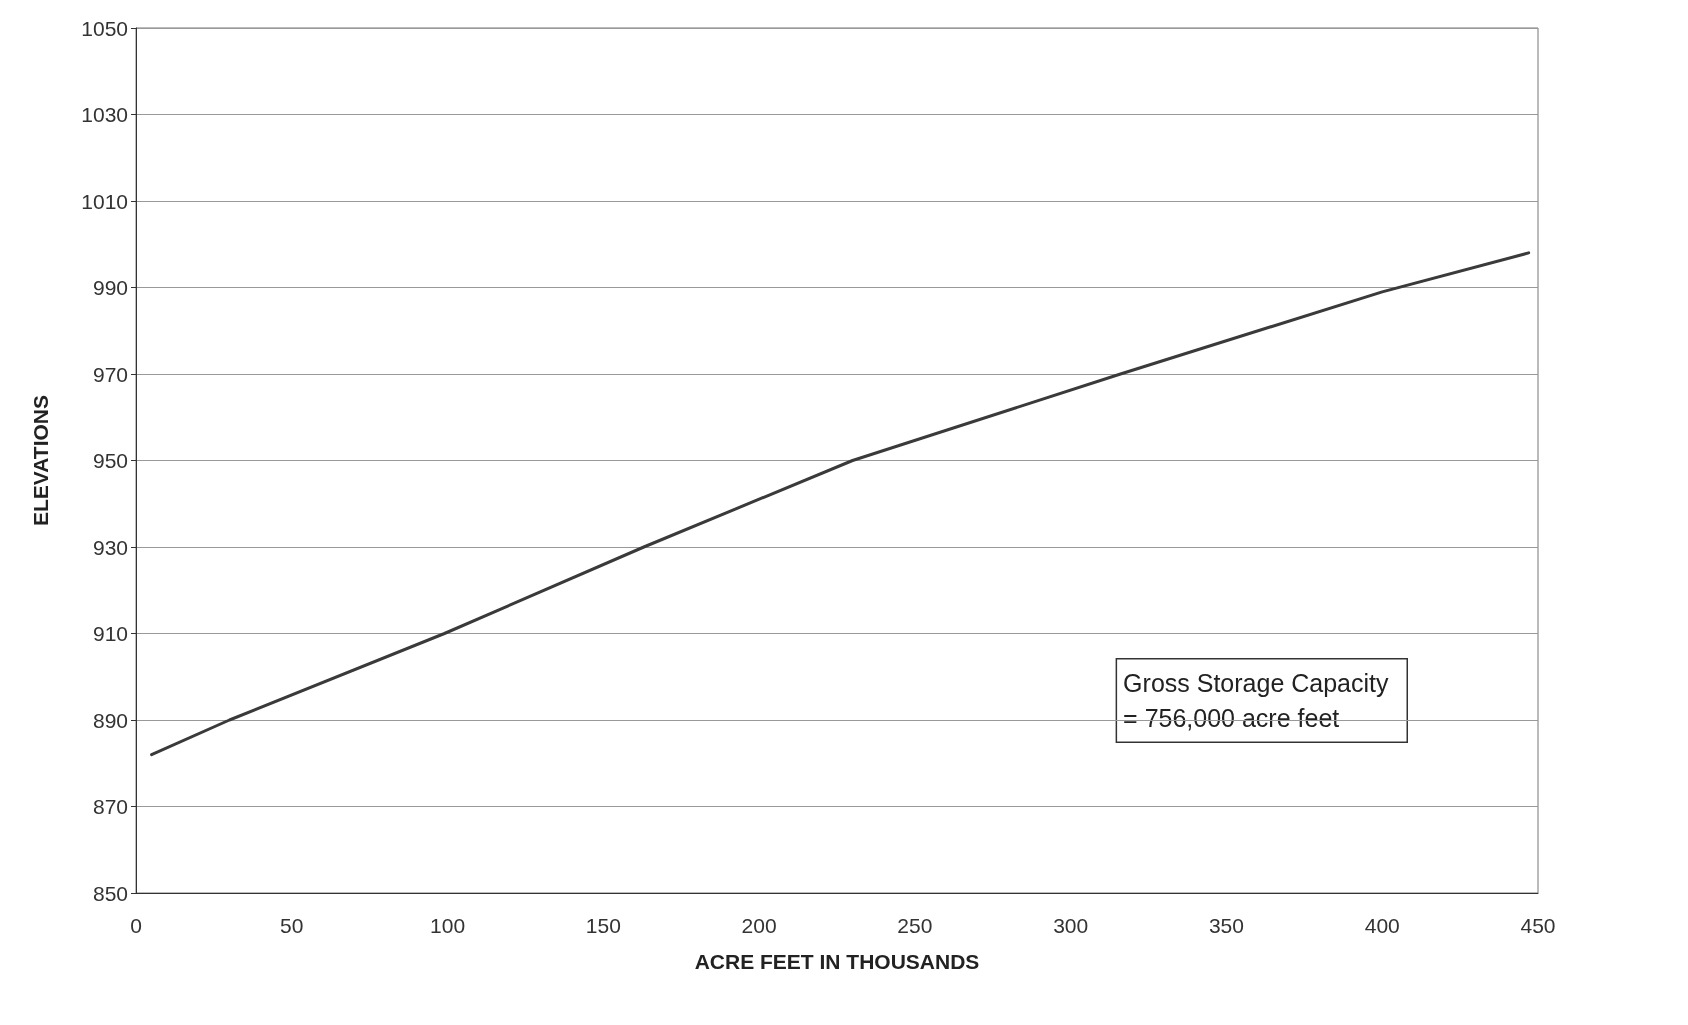 Image resolution: width=1688 pixels, height=1025 pixels. What do you see at coordinates (110, 720) in the screenshot?
I see `y-tick-label: 890` at bounding box center [110, 720].